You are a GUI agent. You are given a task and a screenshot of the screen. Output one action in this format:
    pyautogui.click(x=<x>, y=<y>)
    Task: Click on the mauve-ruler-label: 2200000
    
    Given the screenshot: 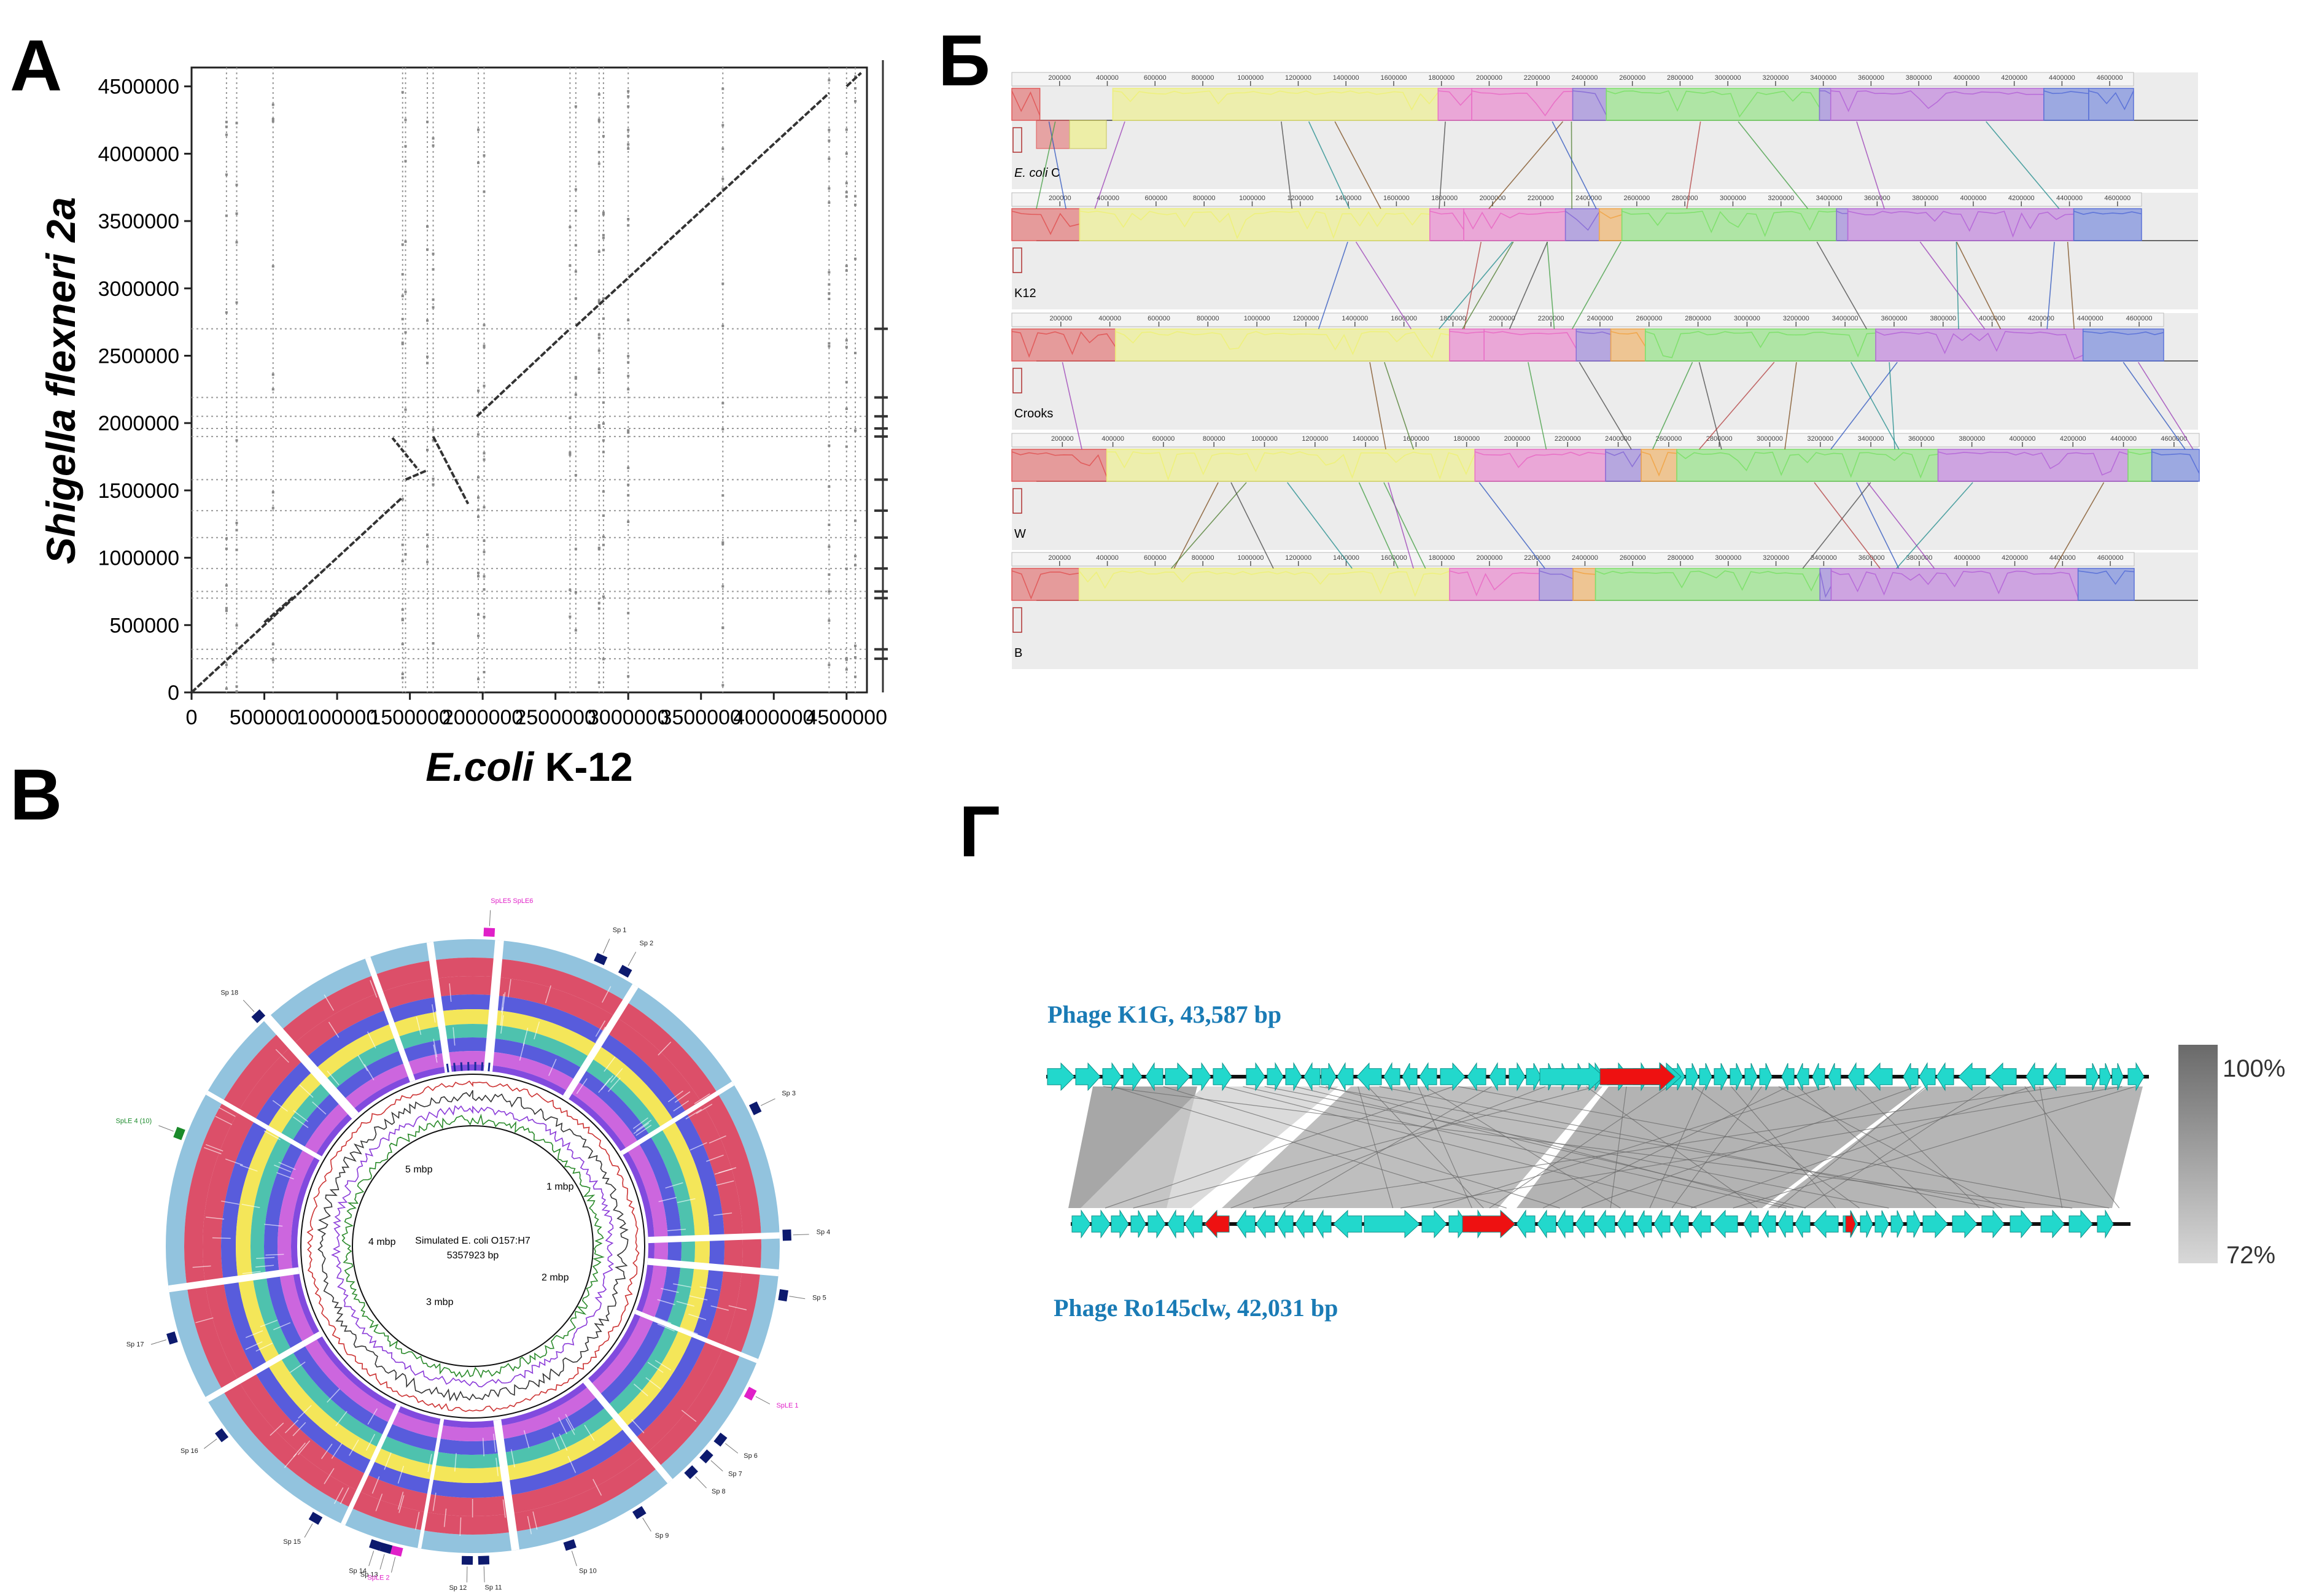 What is the action you would take?
    pyautogui.click(x=1537, y=78)
    